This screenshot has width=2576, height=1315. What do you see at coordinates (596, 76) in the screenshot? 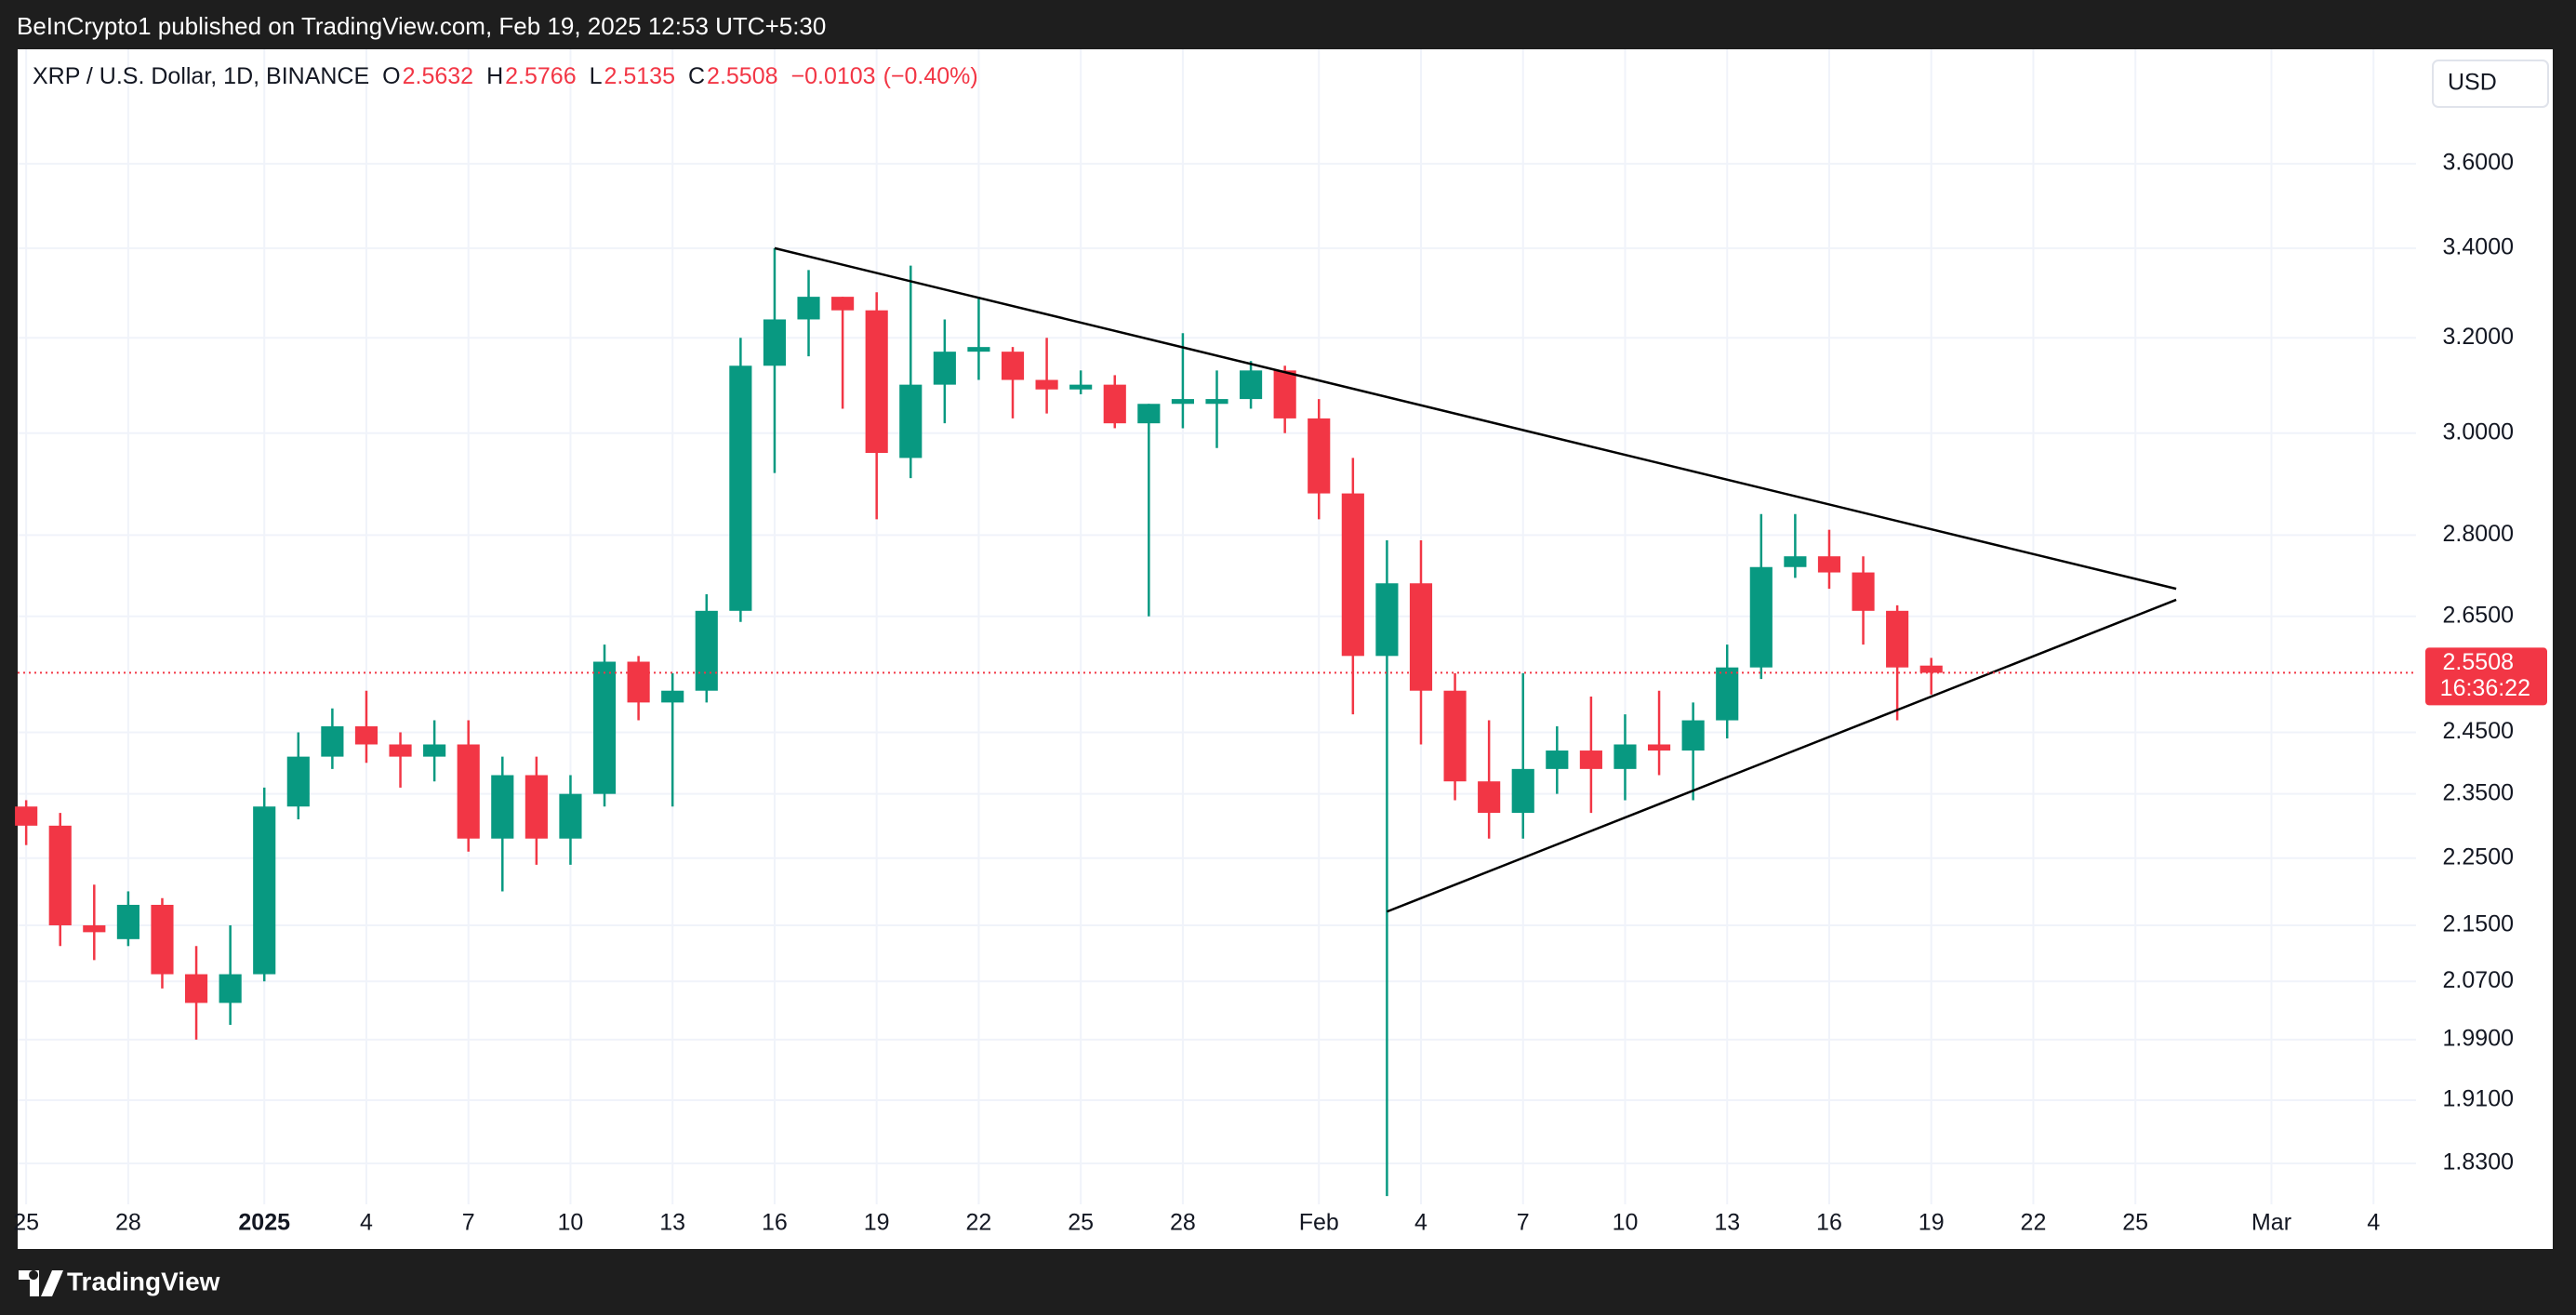
I see `ohlc-key: L` at bounding box center [596, 76].